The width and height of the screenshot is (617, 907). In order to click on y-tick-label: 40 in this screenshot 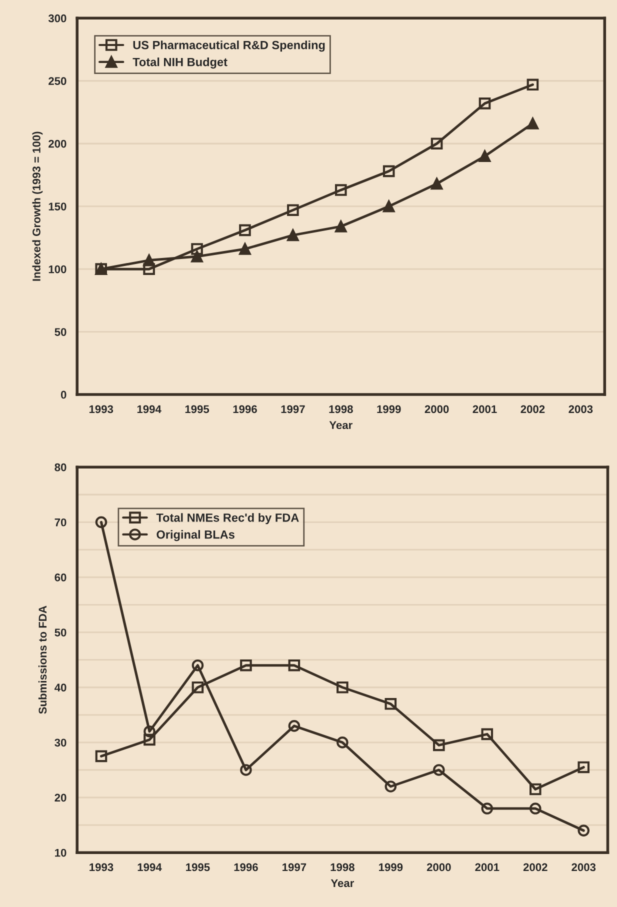, I will do `click(60, 688)`.